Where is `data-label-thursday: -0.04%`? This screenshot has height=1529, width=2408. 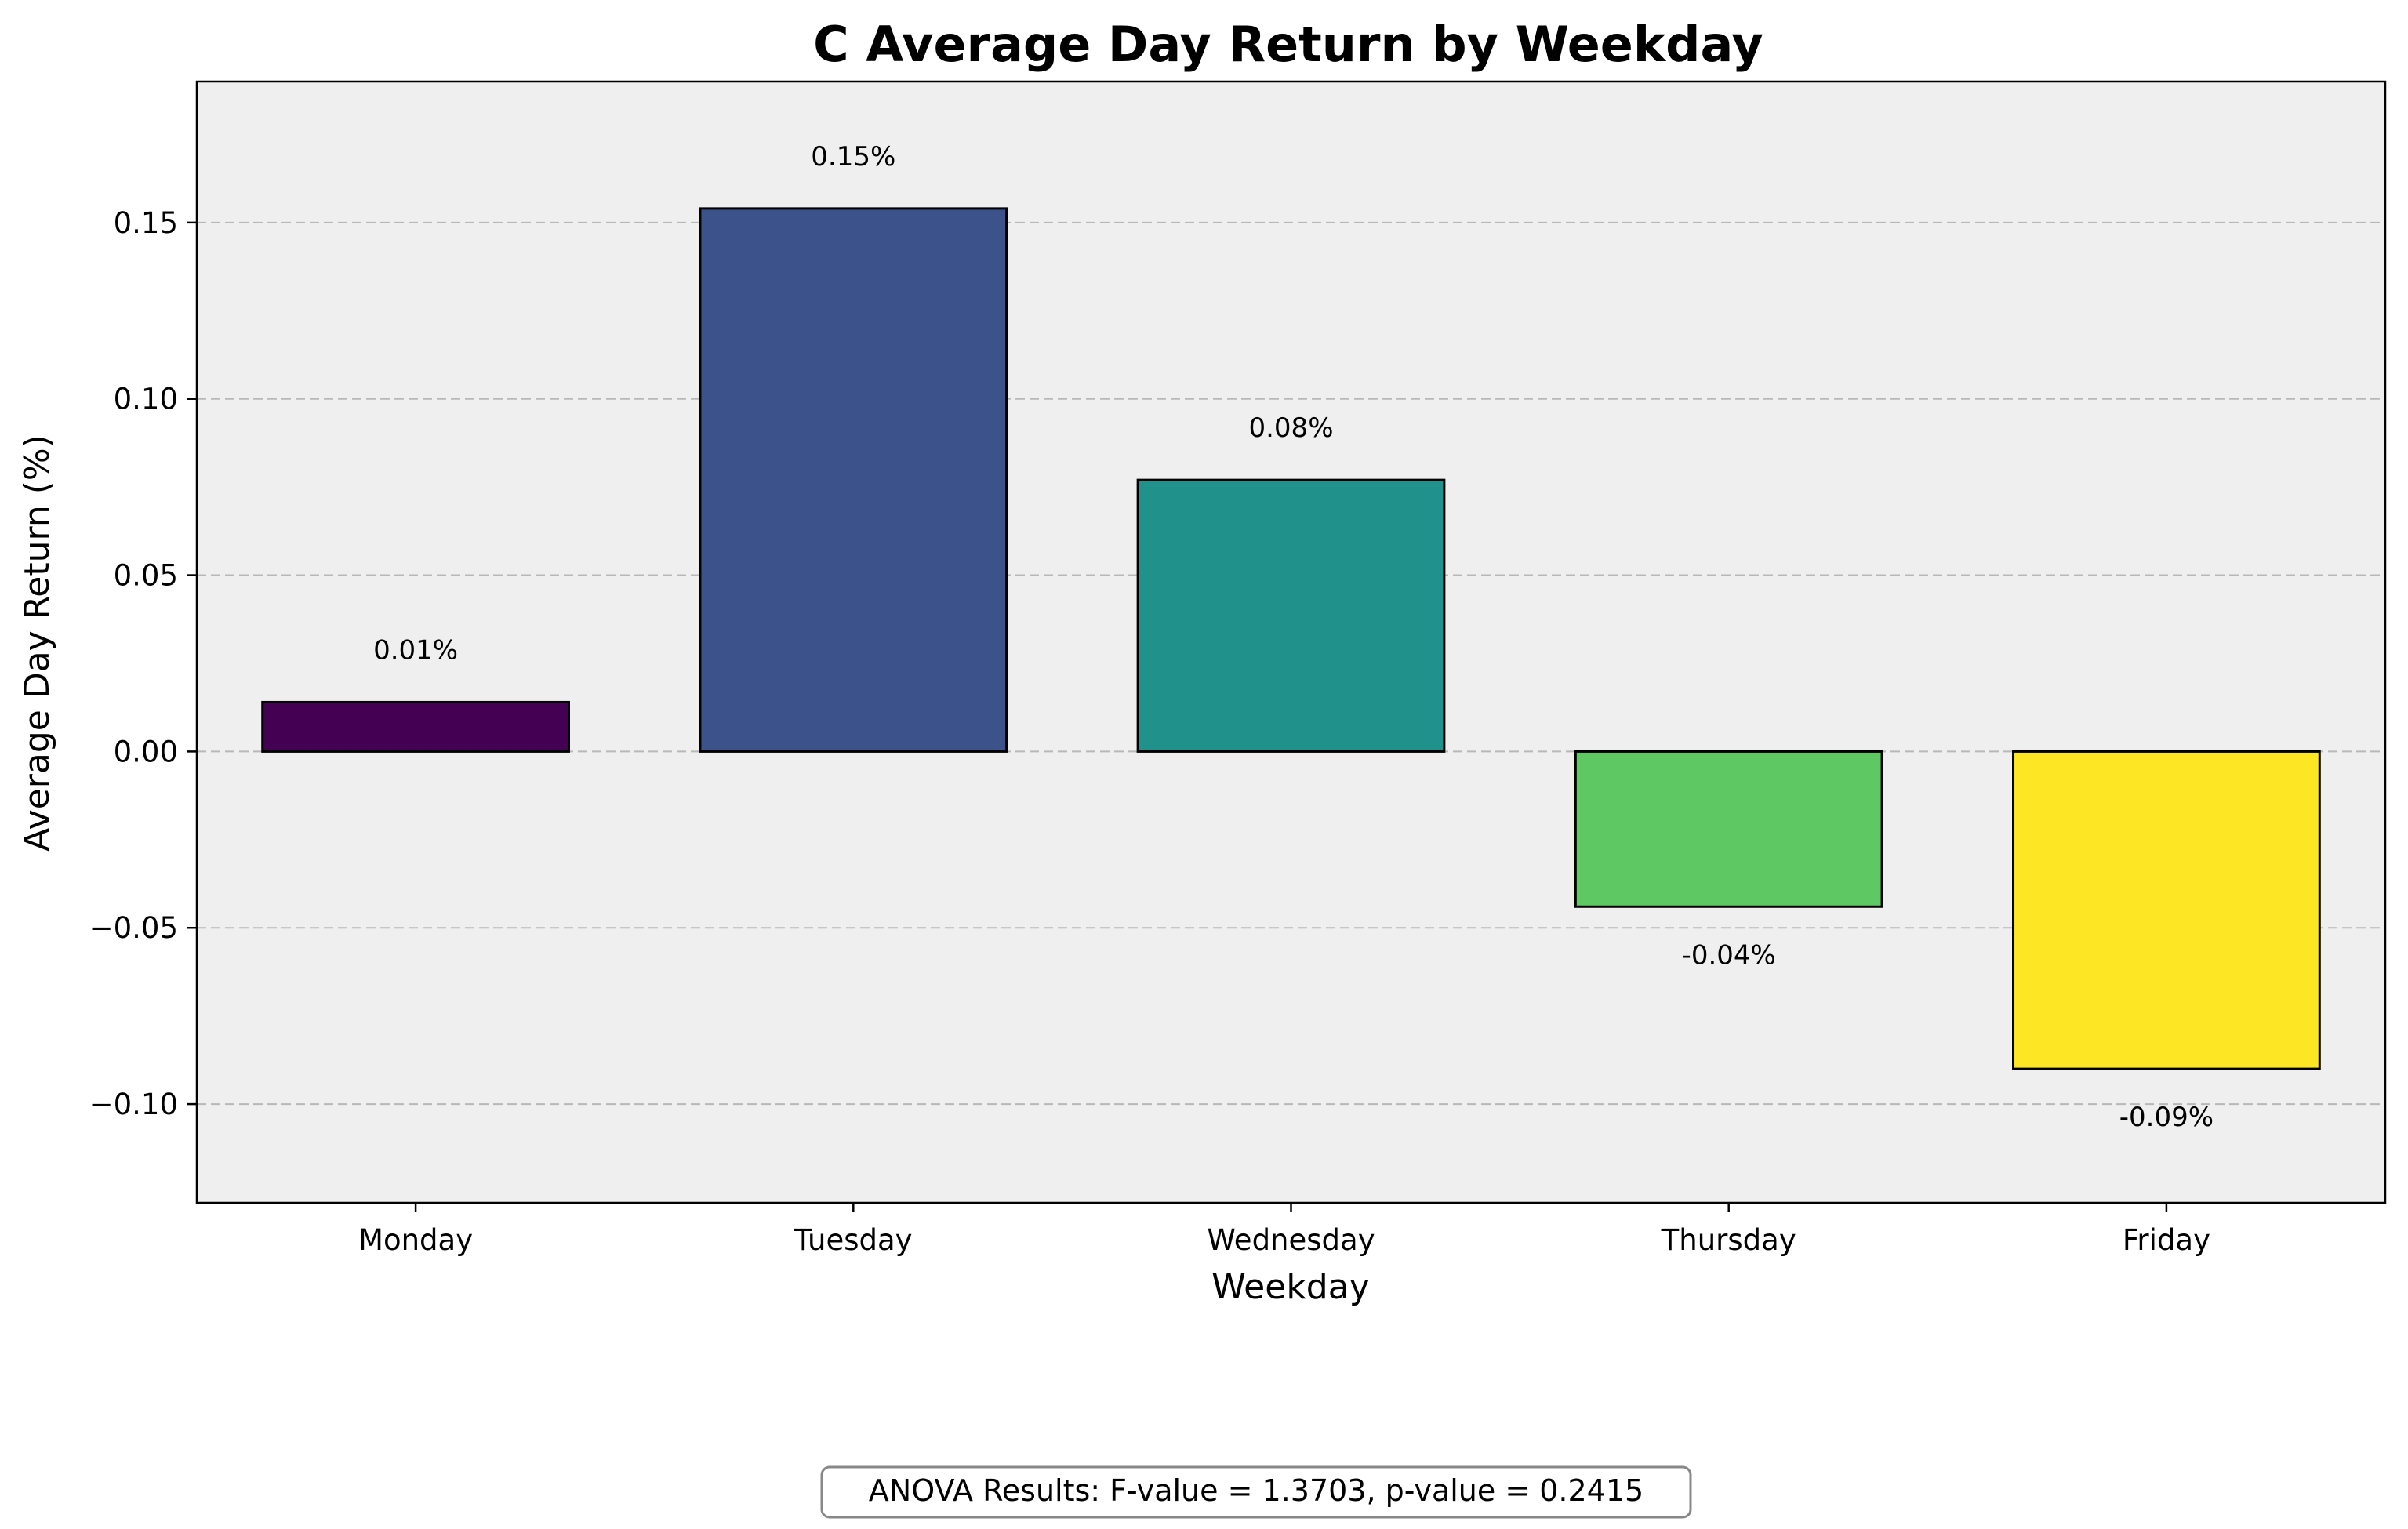 data-label-thursday: -0.04% is located at coordinates (1729, 955).